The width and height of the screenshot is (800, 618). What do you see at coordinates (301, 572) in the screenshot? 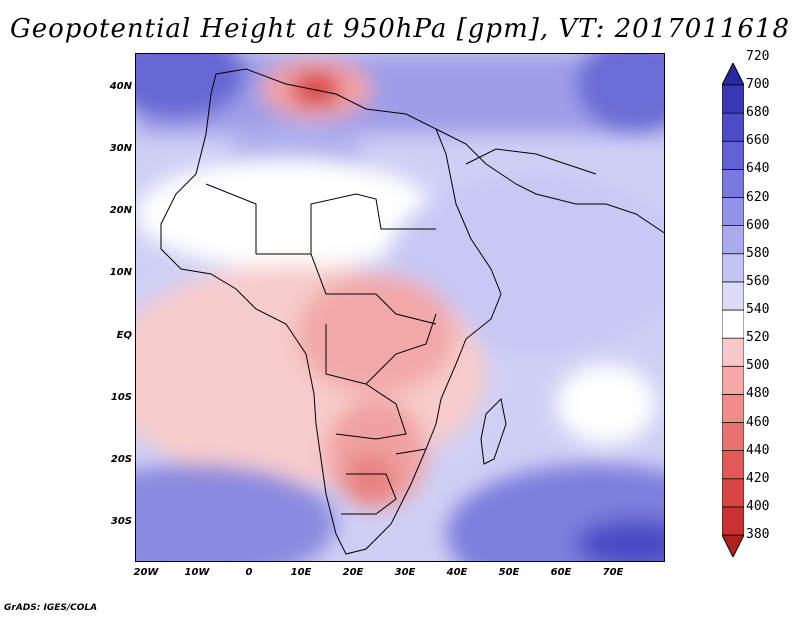
I see `lon-label-10e: 10E` at bounding box center [301, 572].